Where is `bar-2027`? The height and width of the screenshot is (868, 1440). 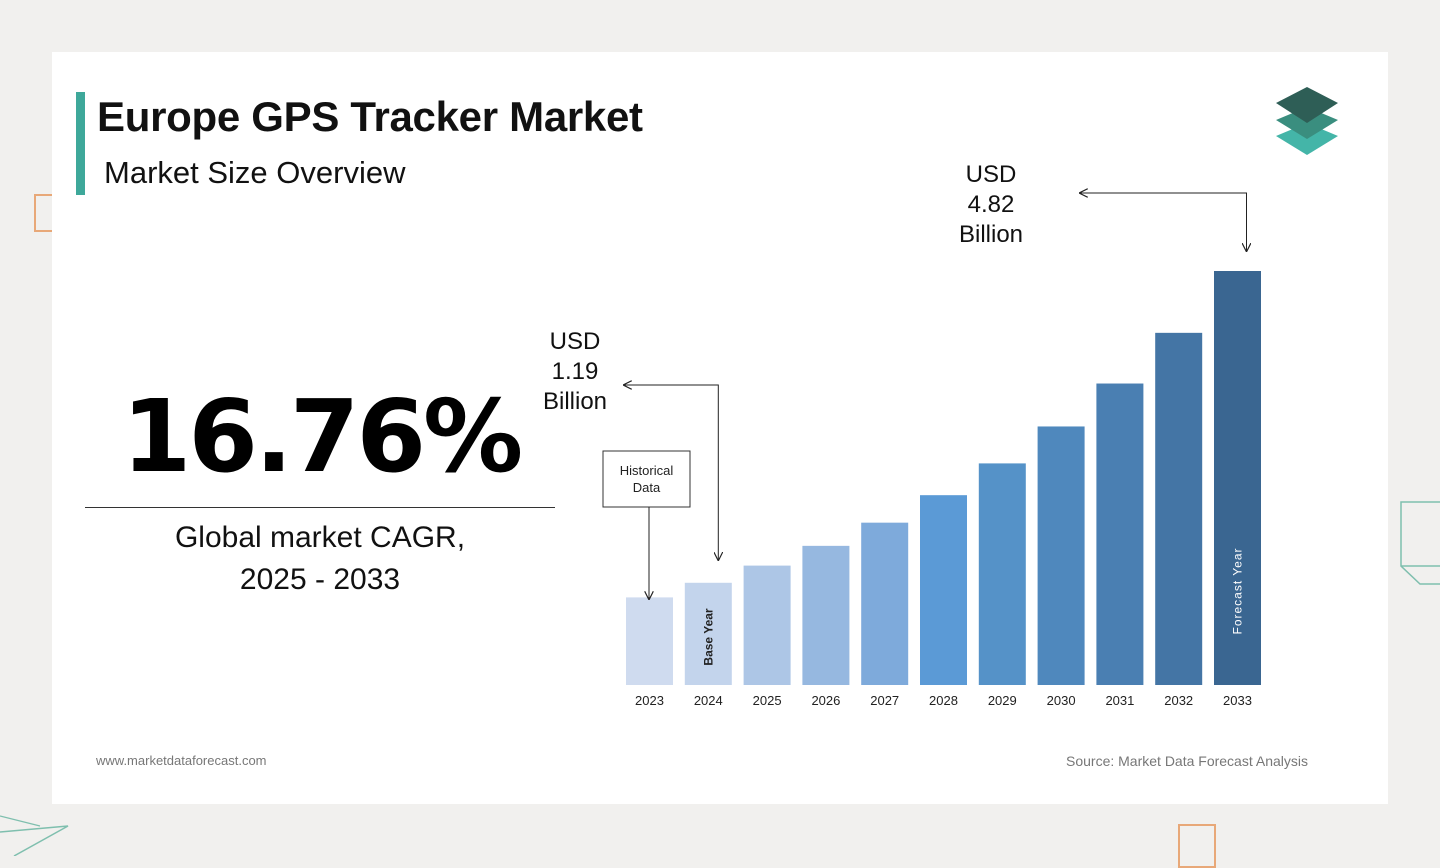 bar-2027 is located at coordinates (885, 603).